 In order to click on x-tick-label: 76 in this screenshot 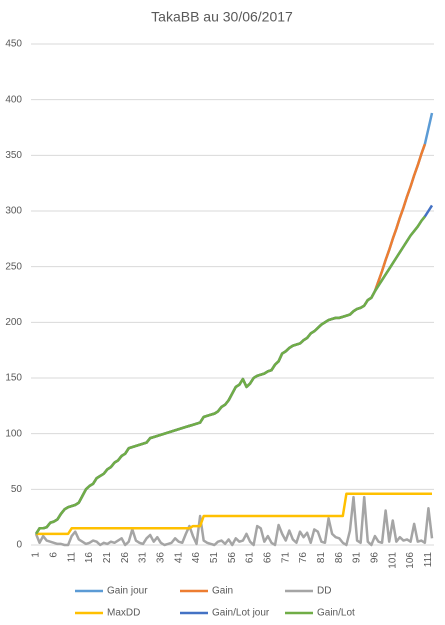, I will do `click(303, 558)`.